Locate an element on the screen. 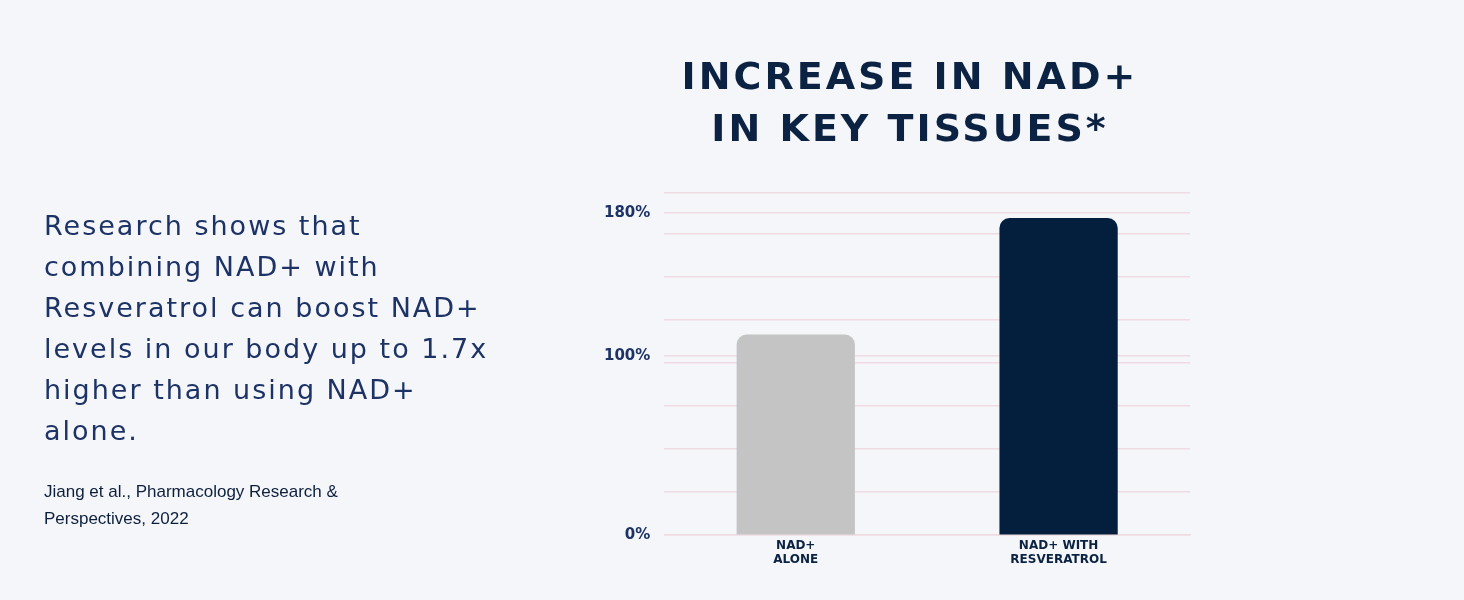 This screenshot has width=1464, height=600. text: Jiang et al., Pharmacology Research & Perspectives, 2022 is located at coordinates (191, 505).